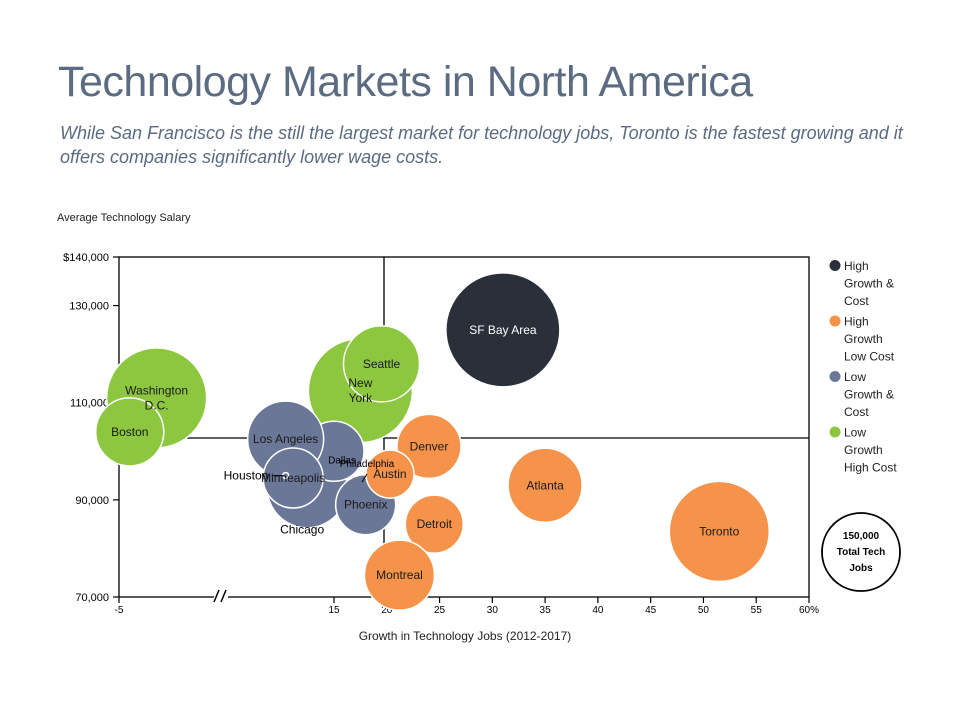 This screenshot has height=720, width=960. What do you see at coordinates (367, 464) in the screenshot?
I see `bubble-label-philadelphia: Philadelphia` at bounding box center [367, 464].